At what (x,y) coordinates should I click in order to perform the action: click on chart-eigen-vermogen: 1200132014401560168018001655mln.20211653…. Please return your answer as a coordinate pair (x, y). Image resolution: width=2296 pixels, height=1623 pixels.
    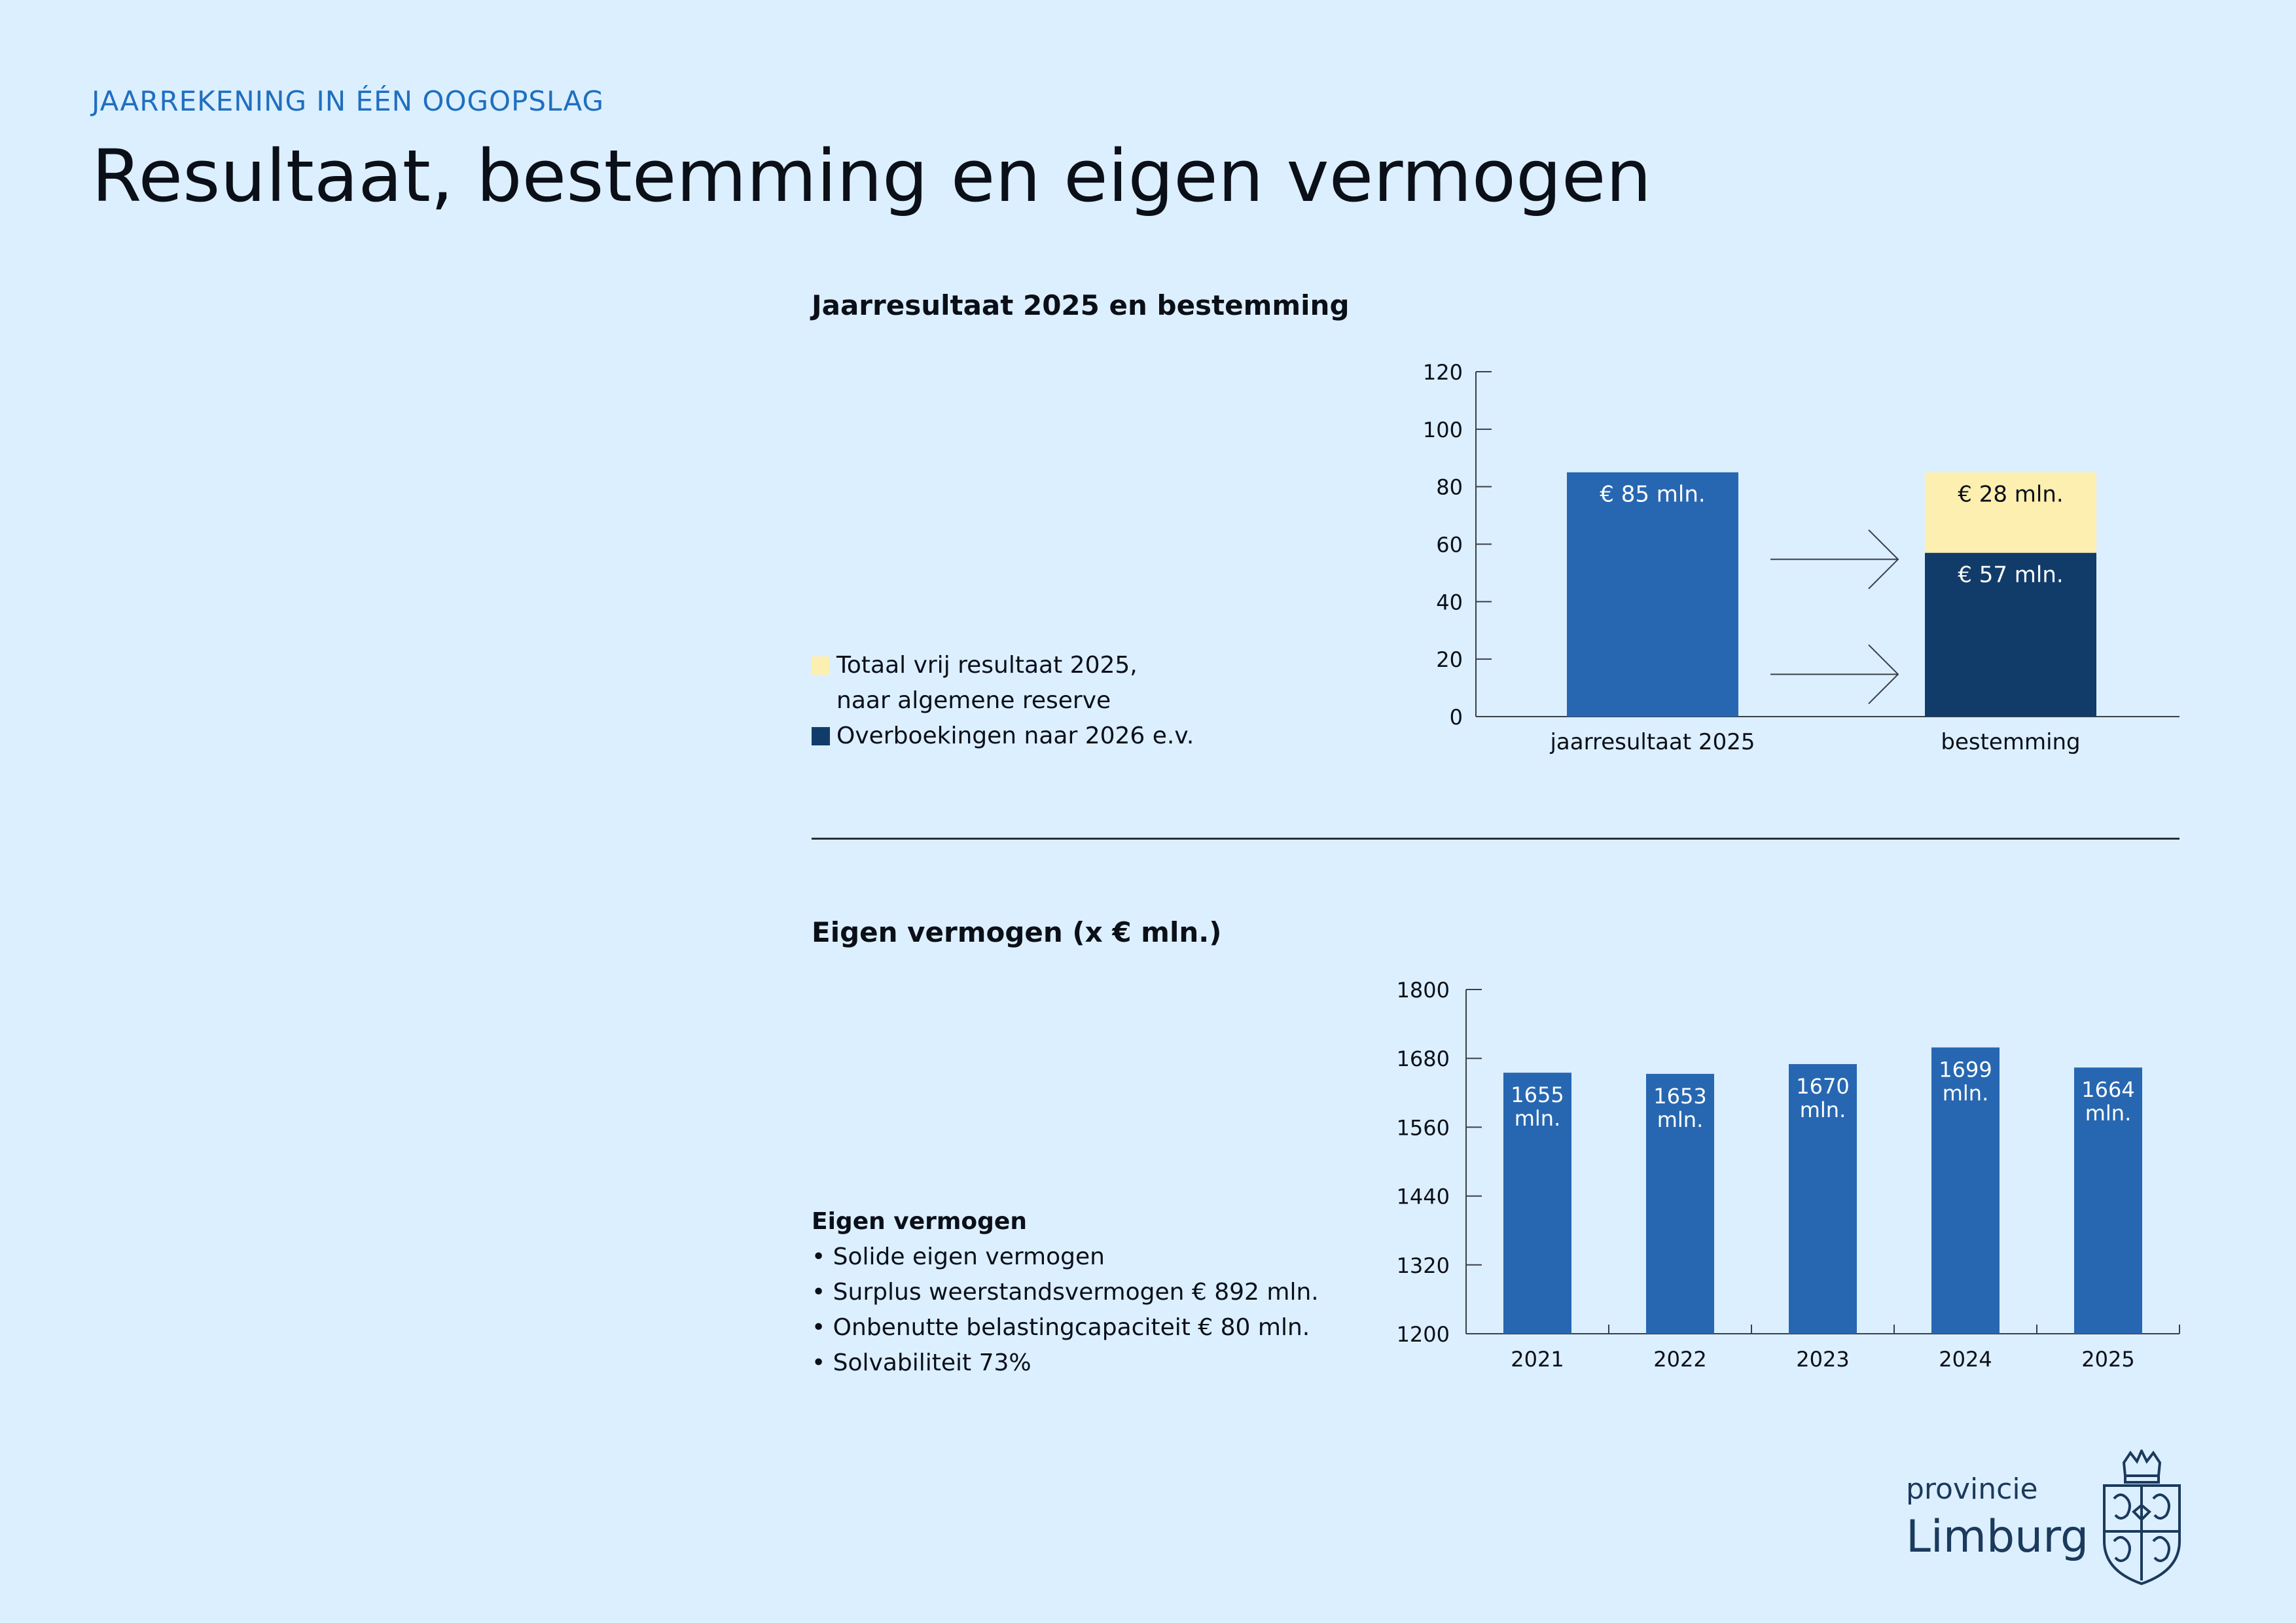
    Looking at the image, I should click on (1788, 1175).